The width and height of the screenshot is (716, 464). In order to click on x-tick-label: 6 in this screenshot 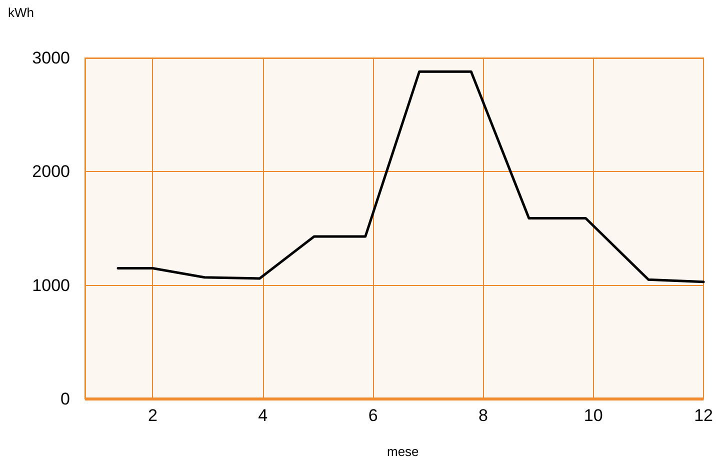, I will do `click(373, 415)`.